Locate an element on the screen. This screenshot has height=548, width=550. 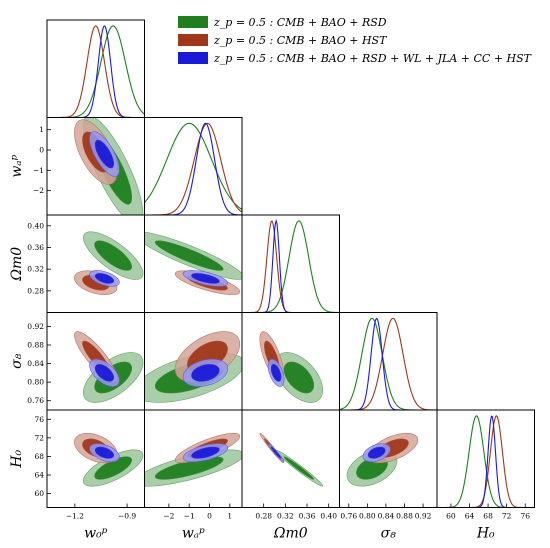
x-axis-label-H0: H₀ is located at coordinates (485, 534).